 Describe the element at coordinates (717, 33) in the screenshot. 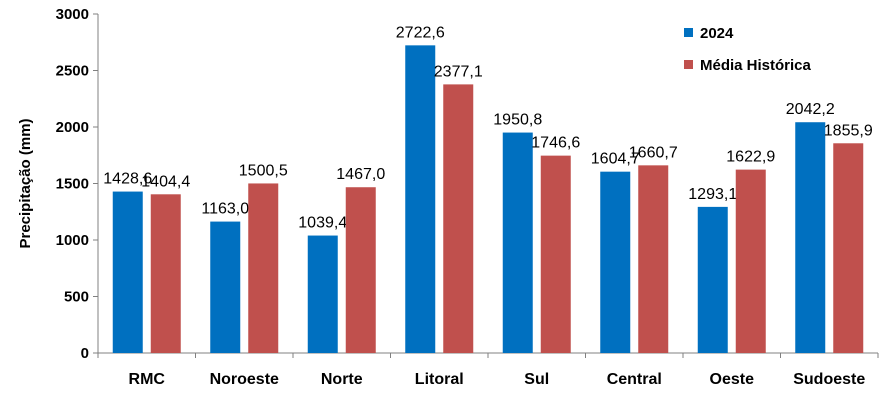

I see `legend-label: 2024` at that location.